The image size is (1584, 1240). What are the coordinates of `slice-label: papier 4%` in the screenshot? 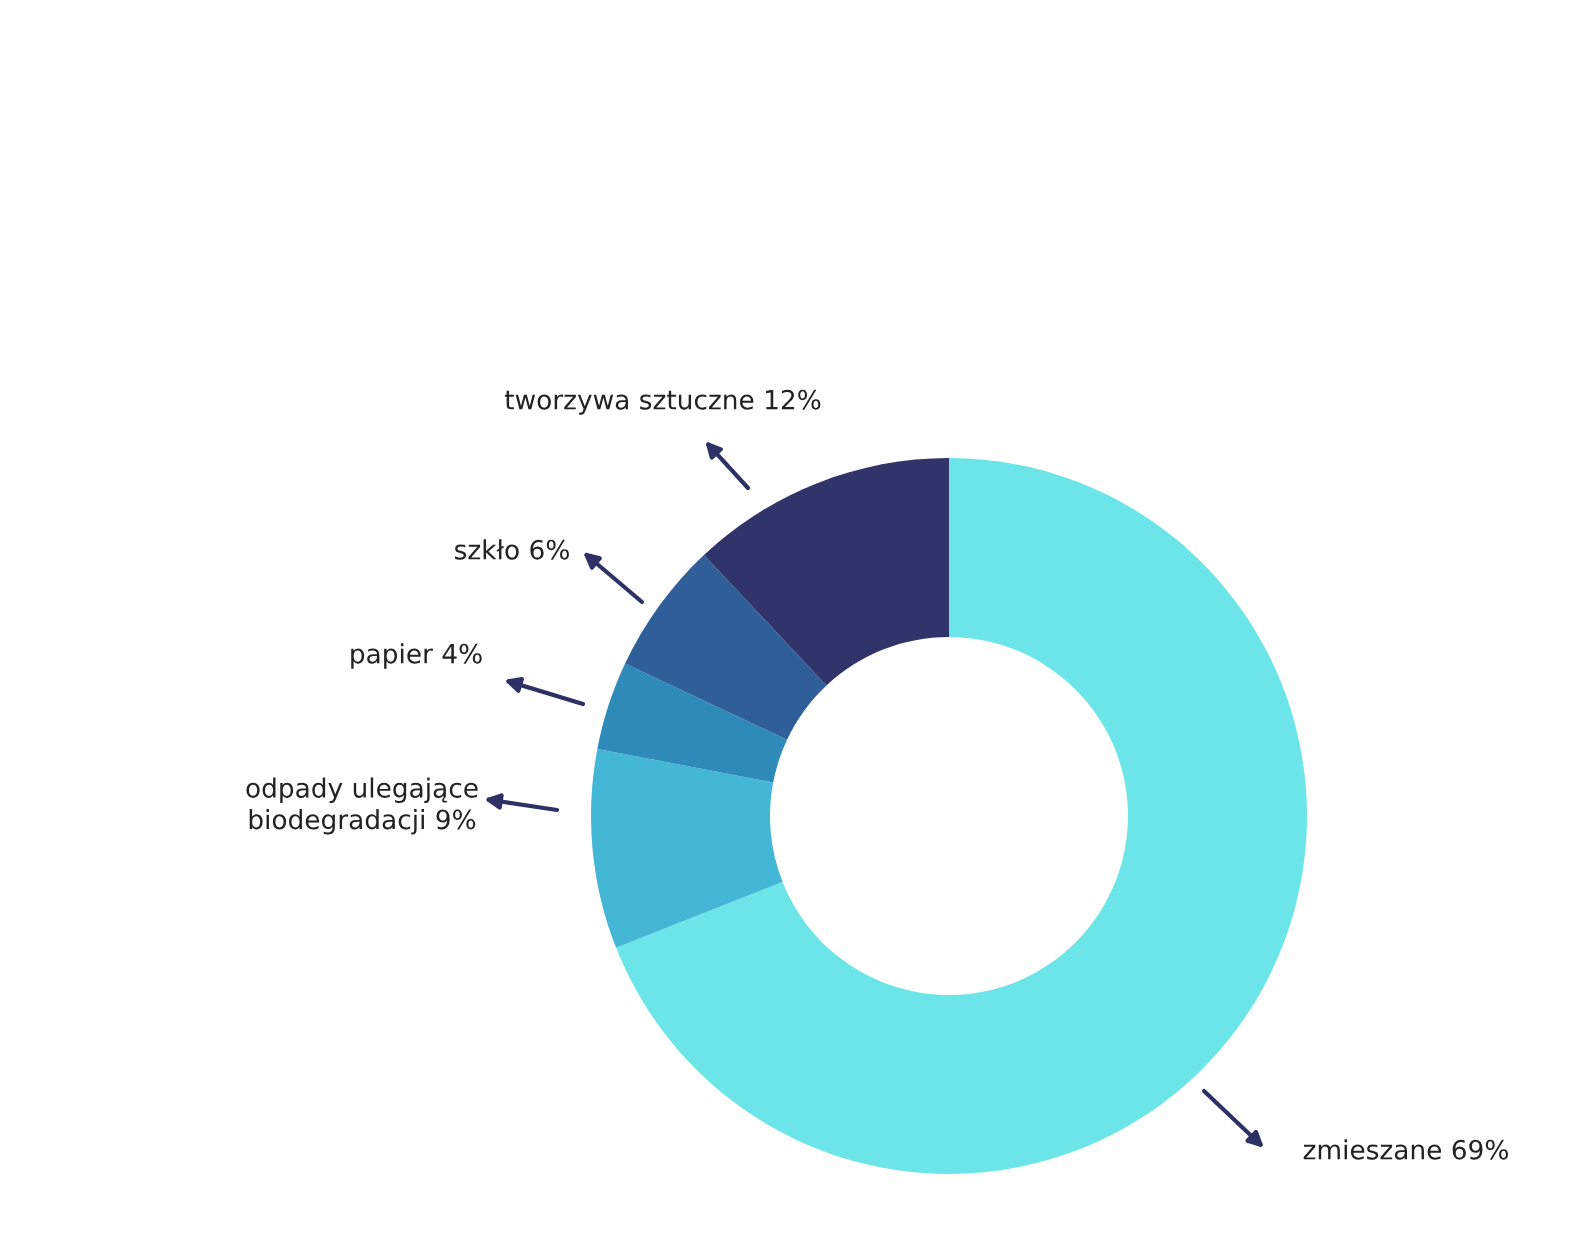 It's located at (416, 656).